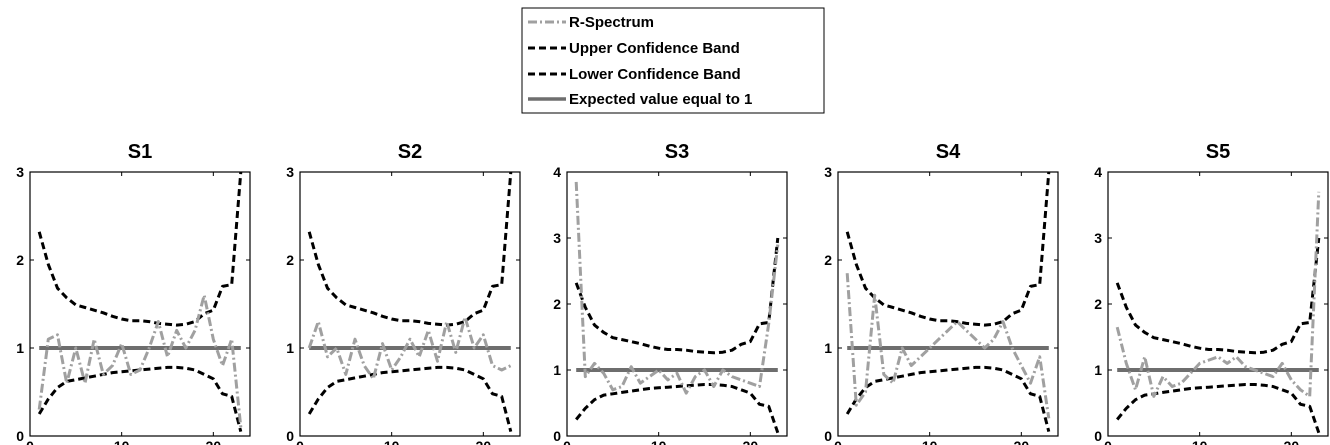  I want to click on panel-s4-series, so click(948, 302).